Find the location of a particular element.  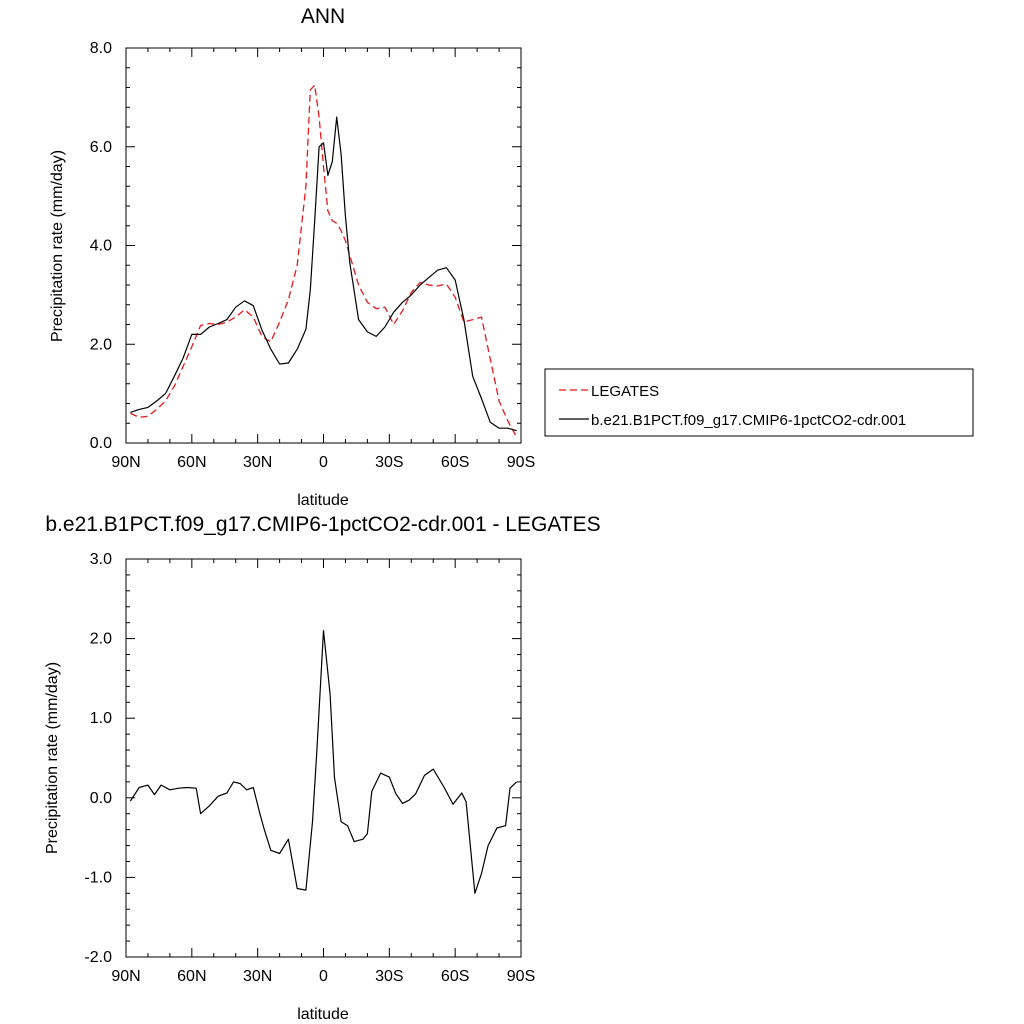

y-tick-label: -2.0 is located at coordinates (98, 957).